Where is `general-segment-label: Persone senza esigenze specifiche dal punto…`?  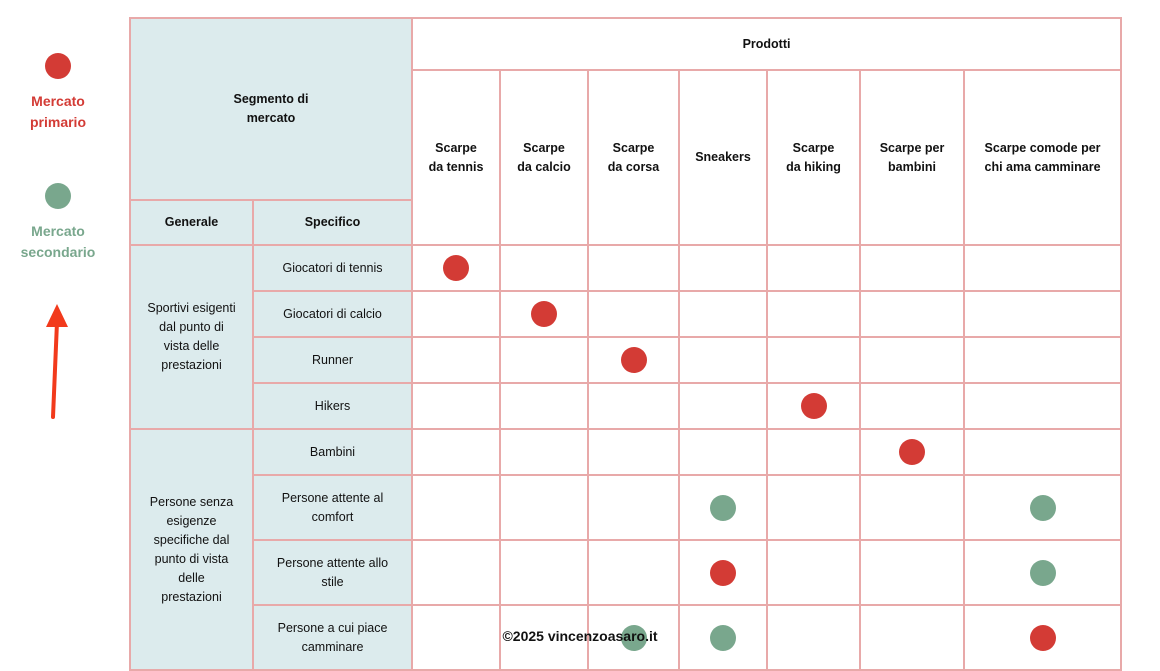 general-segment-label: Persone senza esigenze specifiche dal punto… is located at coordinates (191, 549).